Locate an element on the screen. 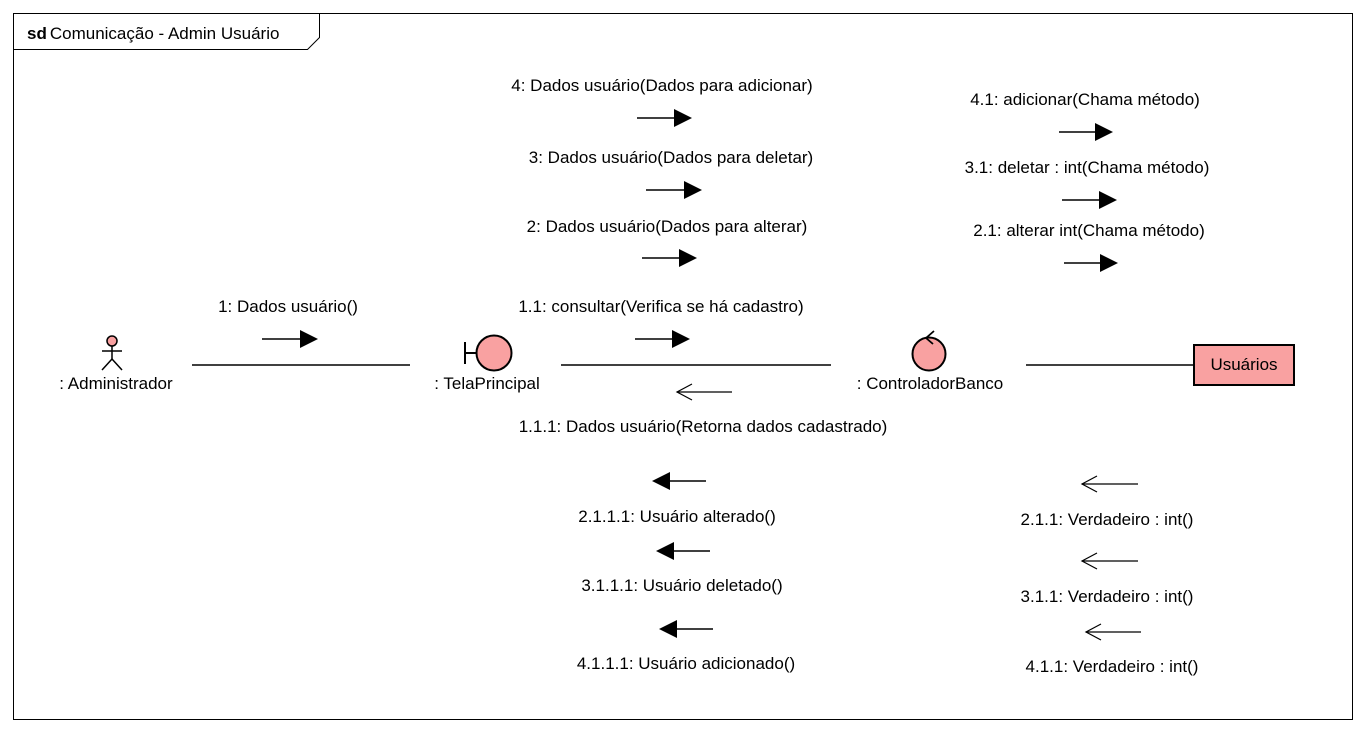 This screenshot has height=733, width=1366. message-2-1-1-label: 2.1.1: Verdadeiro : int() is located at coordinates (1107, 519).